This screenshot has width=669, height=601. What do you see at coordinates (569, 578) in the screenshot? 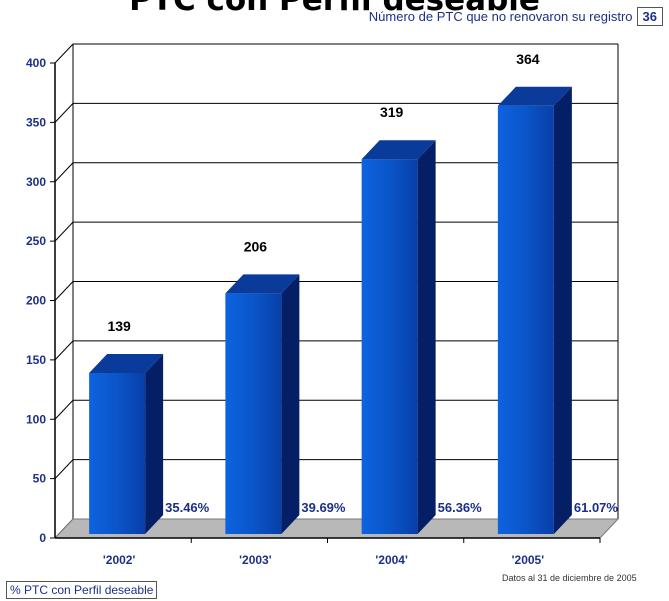
I see `data-date-footnote: Datos al 31 de diciembre de 2005` at bounding box center [569, 578].